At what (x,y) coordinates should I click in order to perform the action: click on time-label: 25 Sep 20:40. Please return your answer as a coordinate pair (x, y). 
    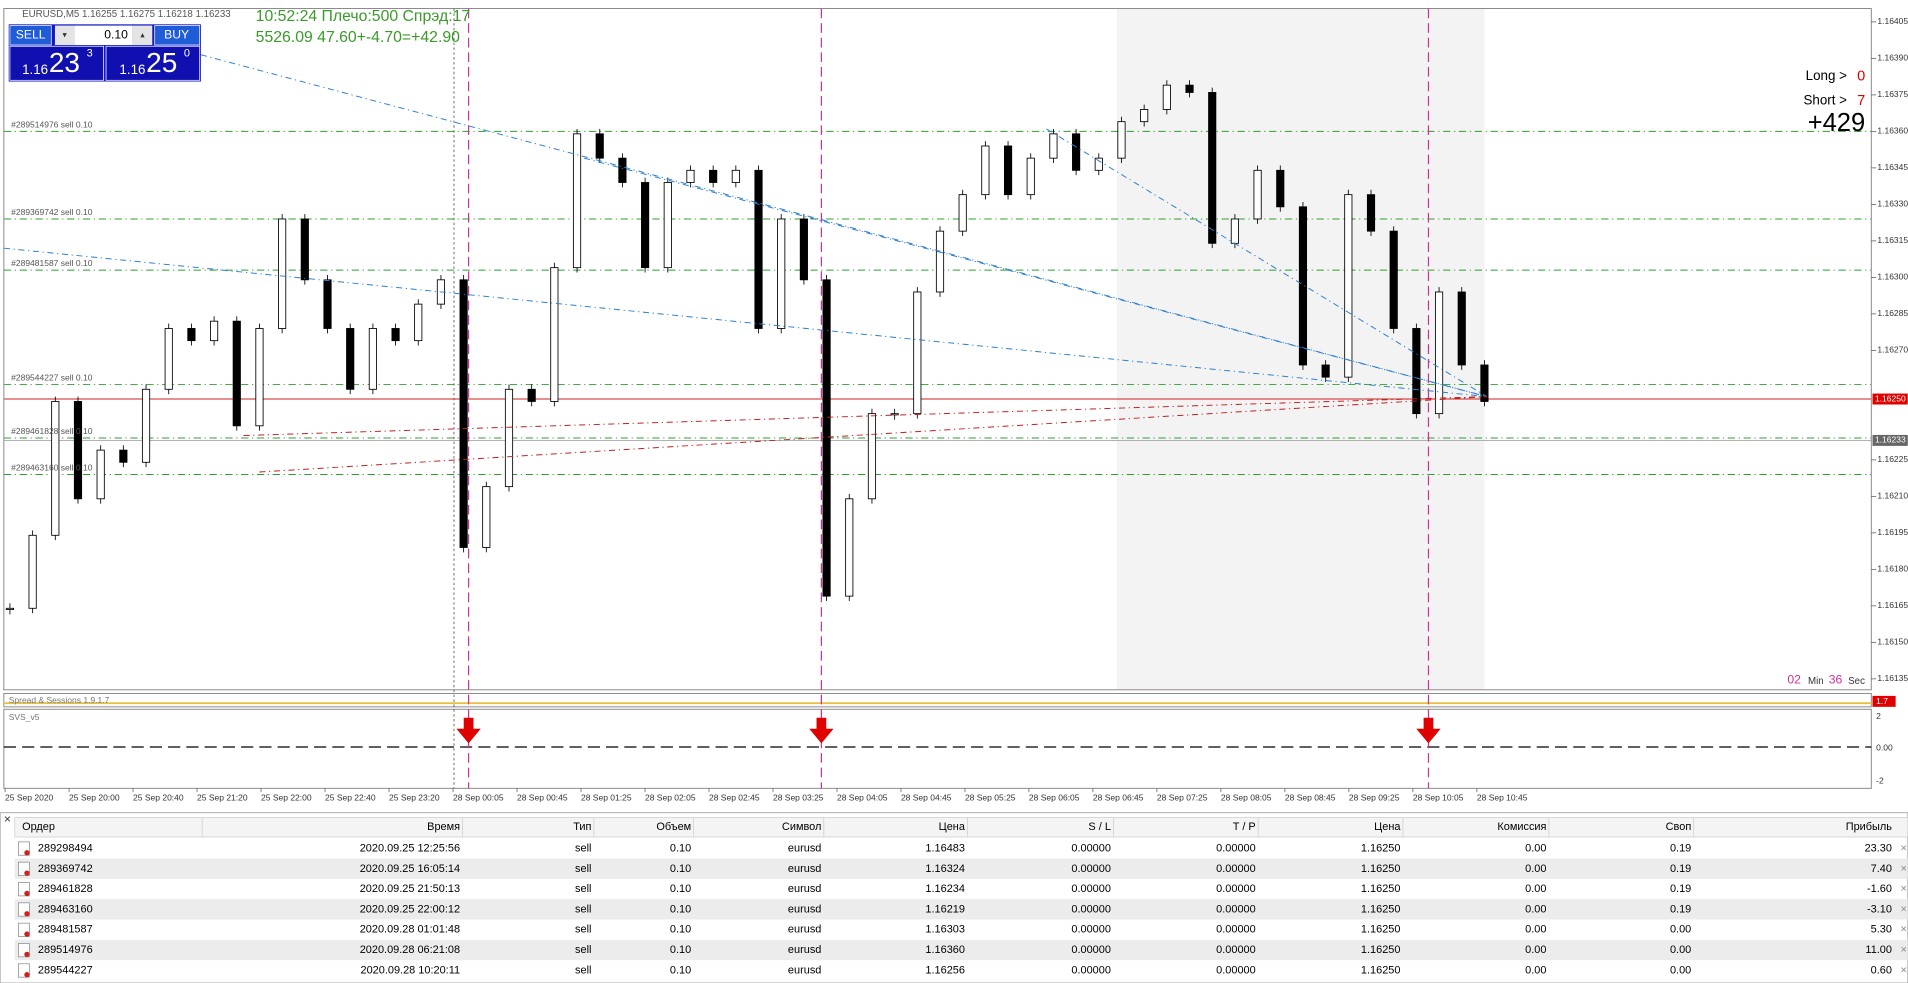
    Looking at the image, I should click on (158, 797).